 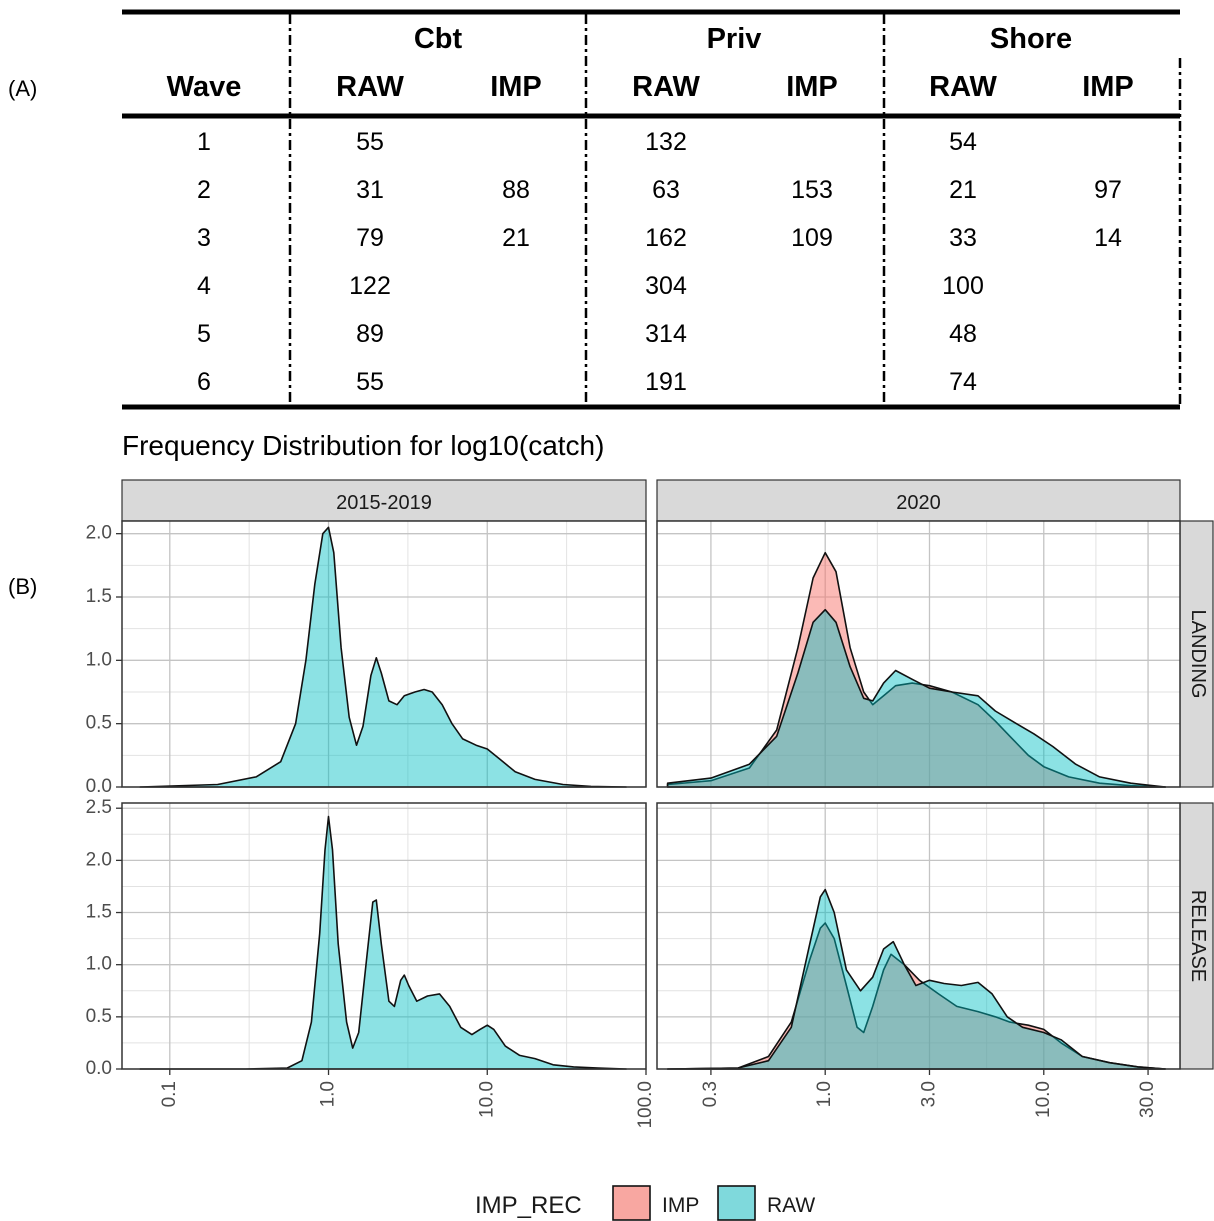 I want to click on panel-label-a: (A), so click(x=23, y=88).